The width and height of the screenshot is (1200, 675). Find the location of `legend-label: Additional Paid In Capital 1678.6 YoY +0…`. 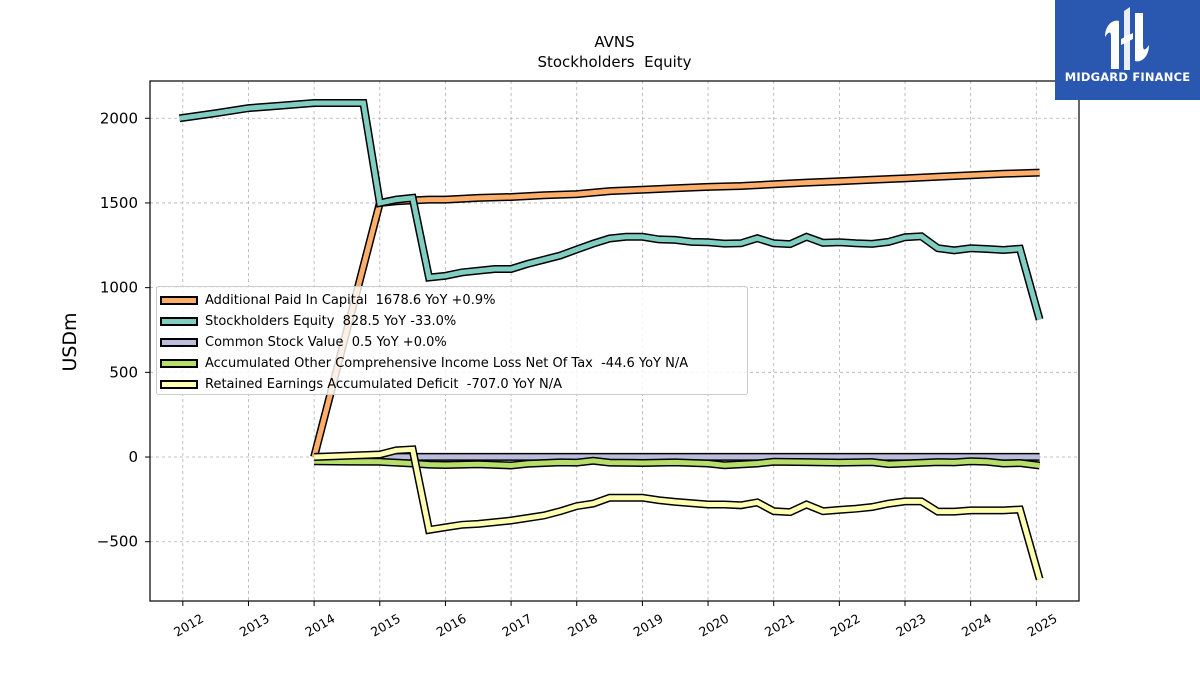

legend-label: Additional Paid In Capital 1678.6 YoY +0… is located at coordinates (350, 300).